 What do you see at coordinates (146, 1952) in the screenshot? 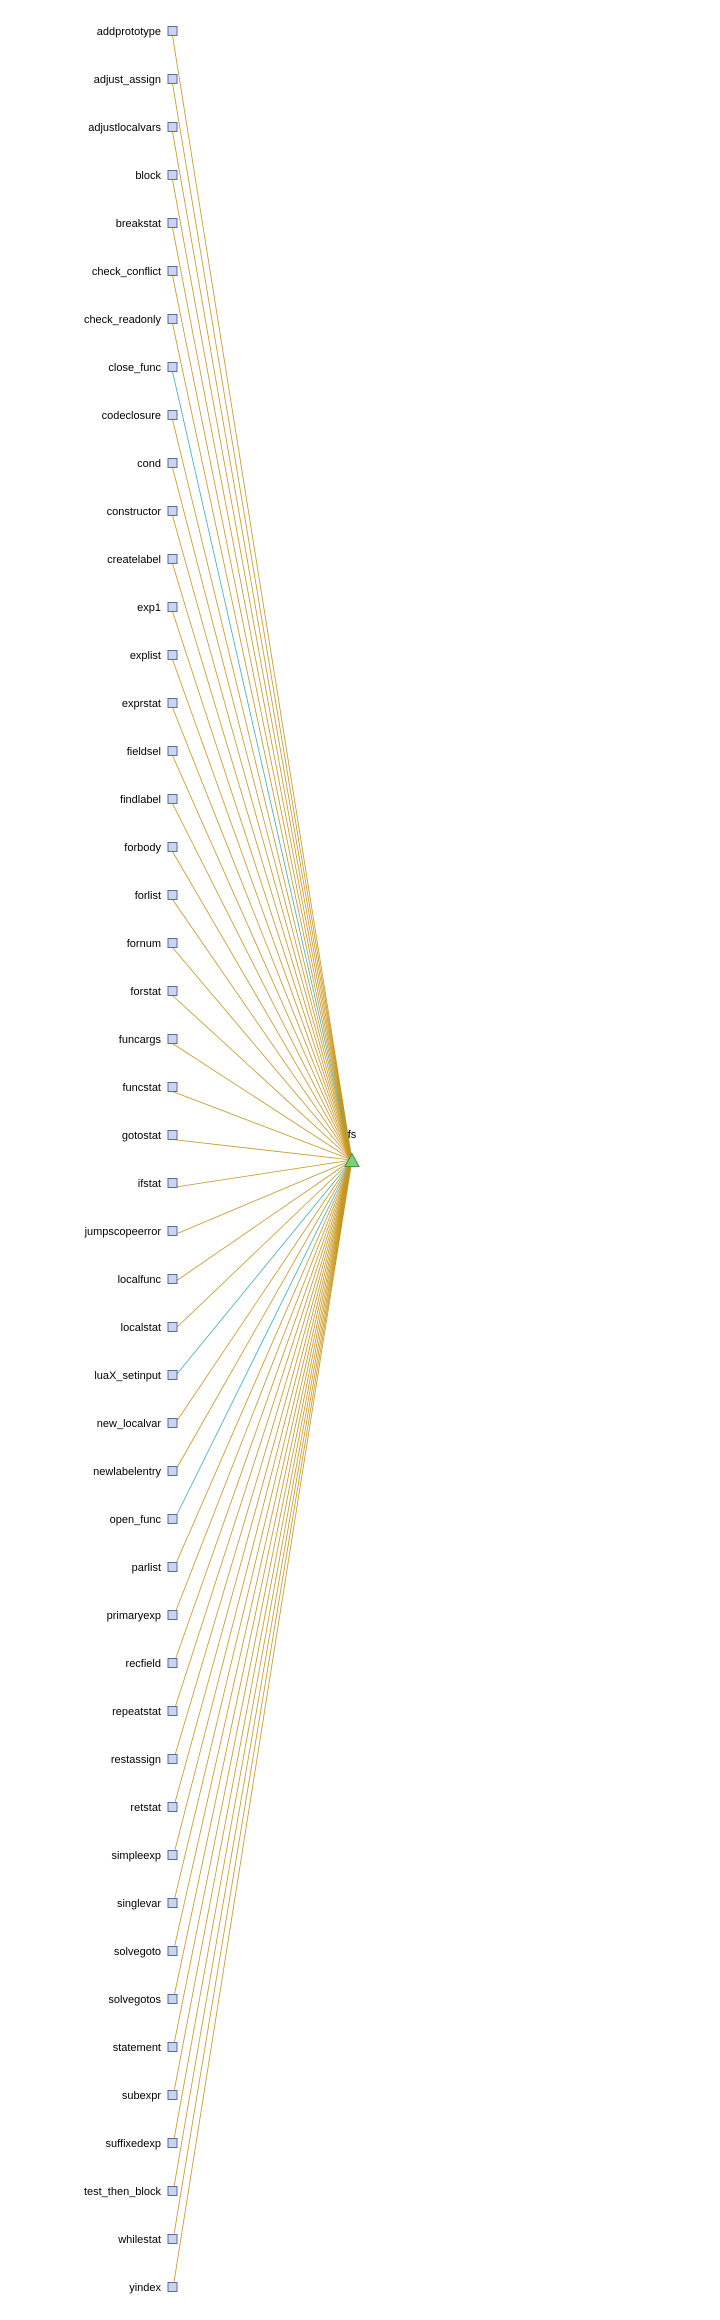
I see `source-node: solvegoto` at bounding box center [146, 1952].